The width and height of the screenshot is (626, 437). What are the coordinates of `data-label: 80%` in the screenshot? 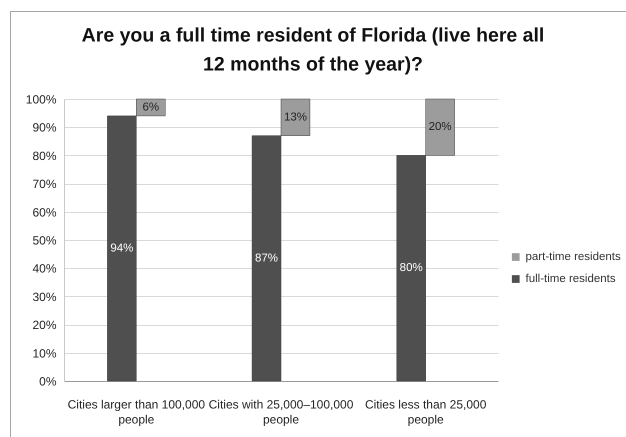 It's located at (411, 268).